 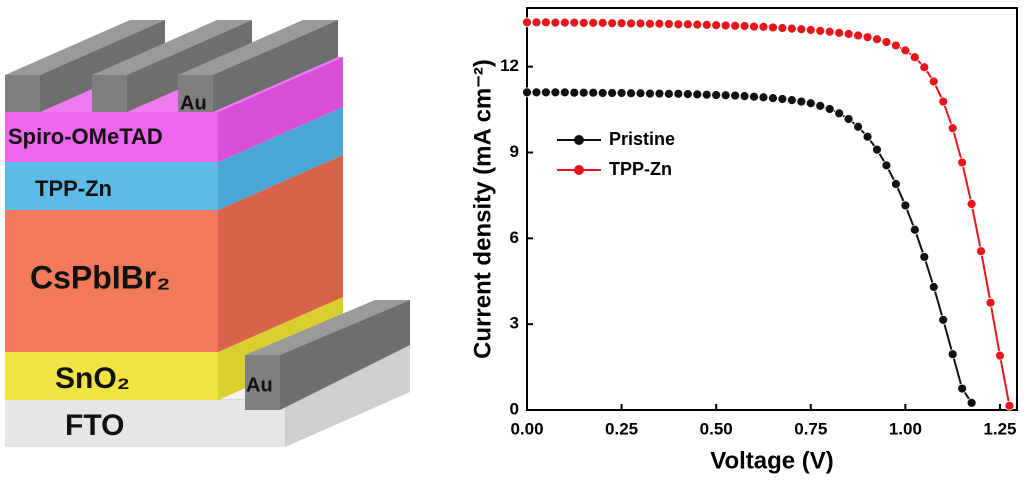 I want to click on legend-label: Pristine, so click(x=642, y=139).